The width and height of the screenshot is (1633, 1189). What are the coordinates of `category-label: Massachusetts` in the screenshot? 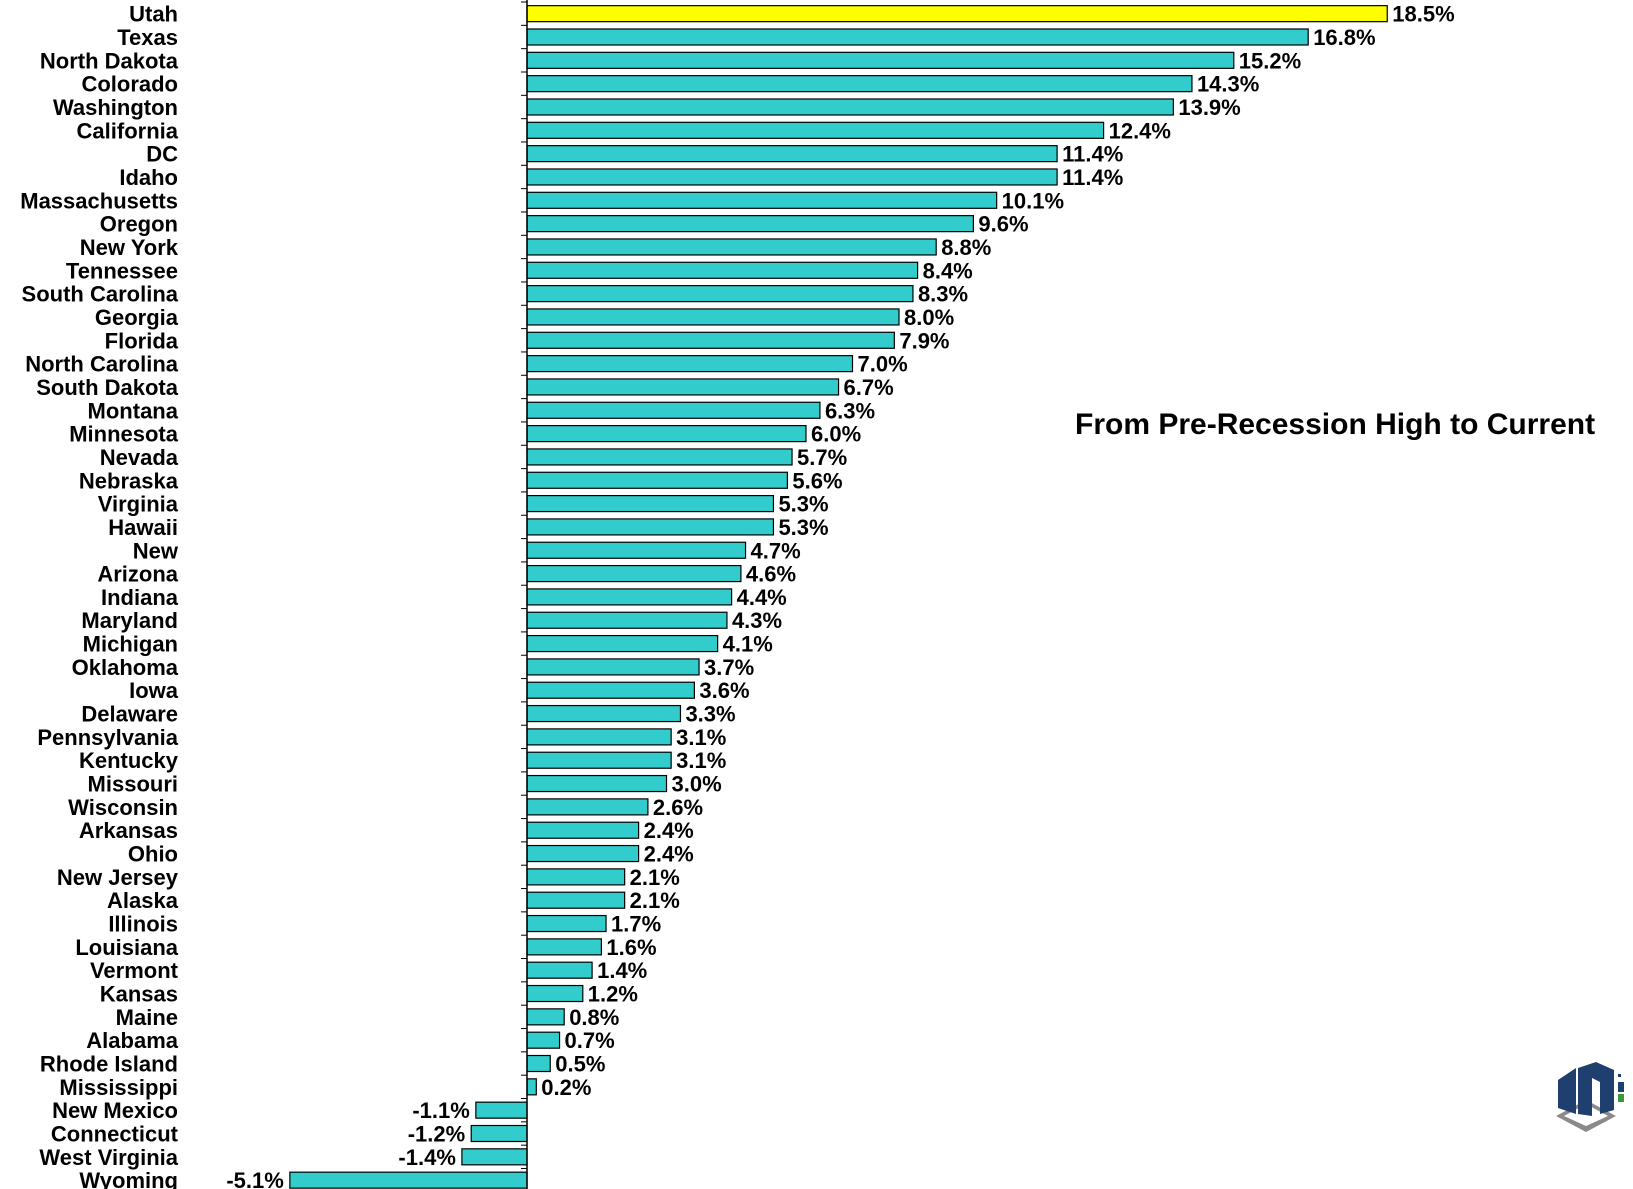 It's located at (99, 200).